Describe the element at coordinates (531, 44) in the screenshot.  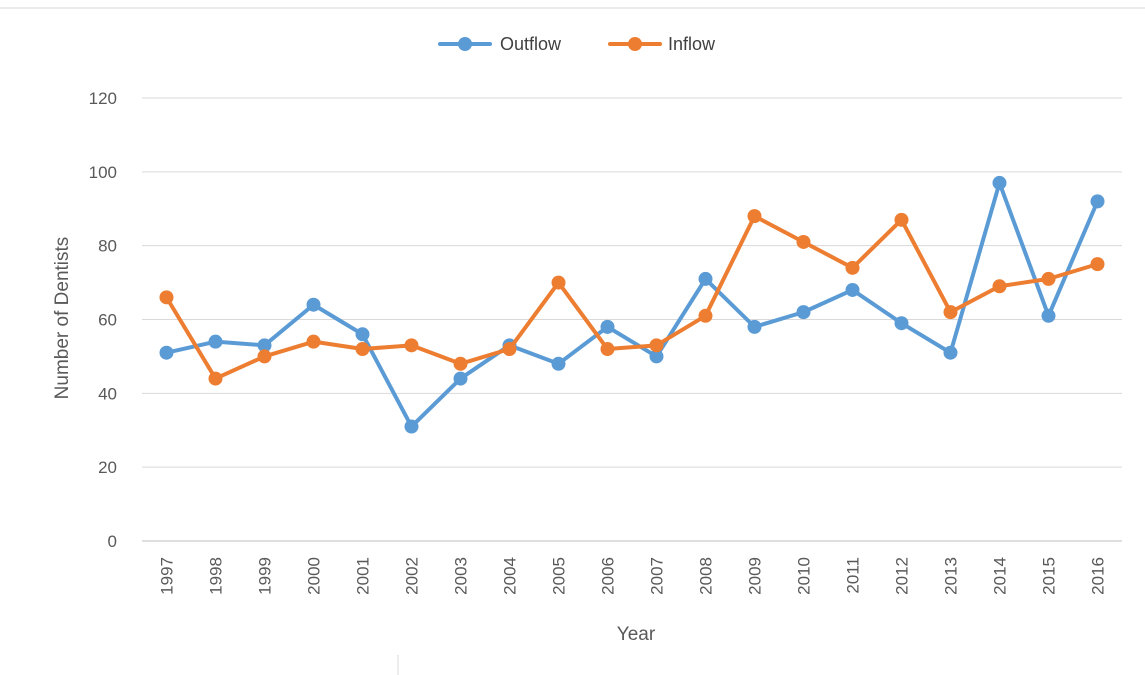
I see `legend-label: Outflow` at that location.